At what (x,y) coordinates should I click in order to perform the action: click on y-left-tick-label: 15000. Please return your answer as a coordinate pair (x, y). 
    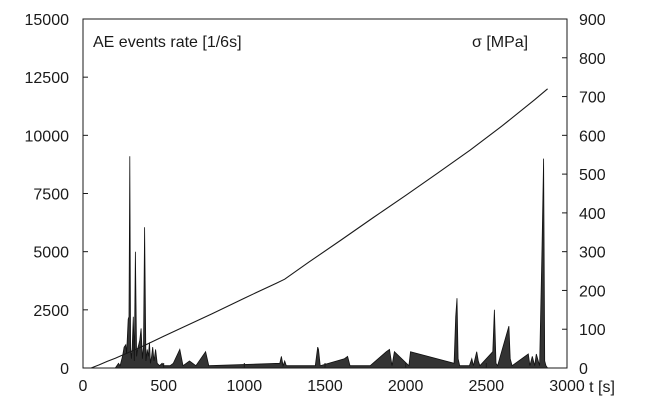
    Looking at the image, I should click on (47, 20).